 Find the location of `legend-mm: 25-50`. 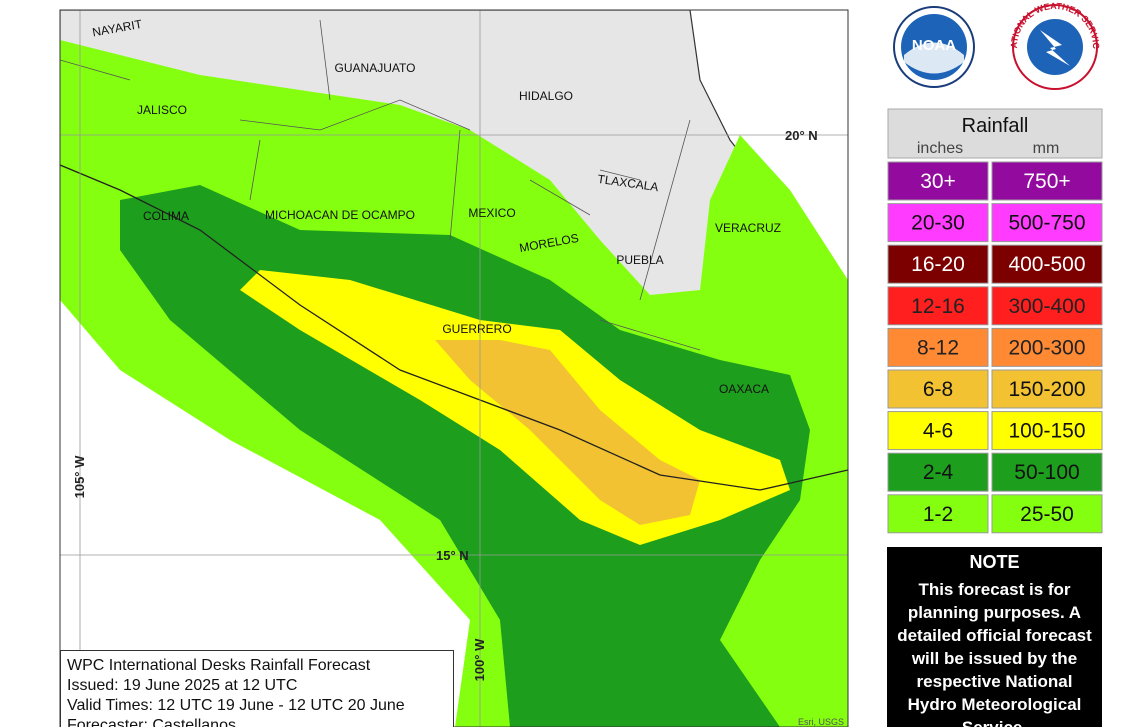

legend-mm: 25-50 is located at coordinates (1047, 514).